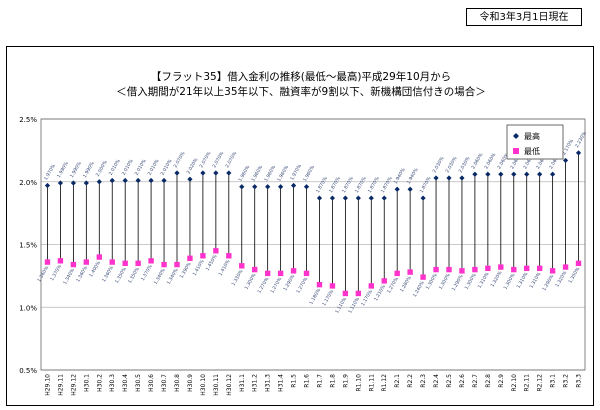 The image size is (600, 410). I want to click on x-tick-label: H30.12, so click(229, 385).